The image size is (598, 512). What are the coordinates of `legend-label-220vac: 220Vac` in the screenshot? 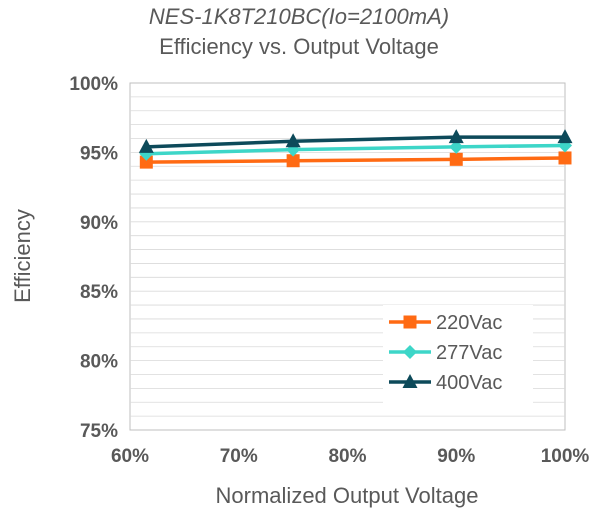 It's located at (469, 323).